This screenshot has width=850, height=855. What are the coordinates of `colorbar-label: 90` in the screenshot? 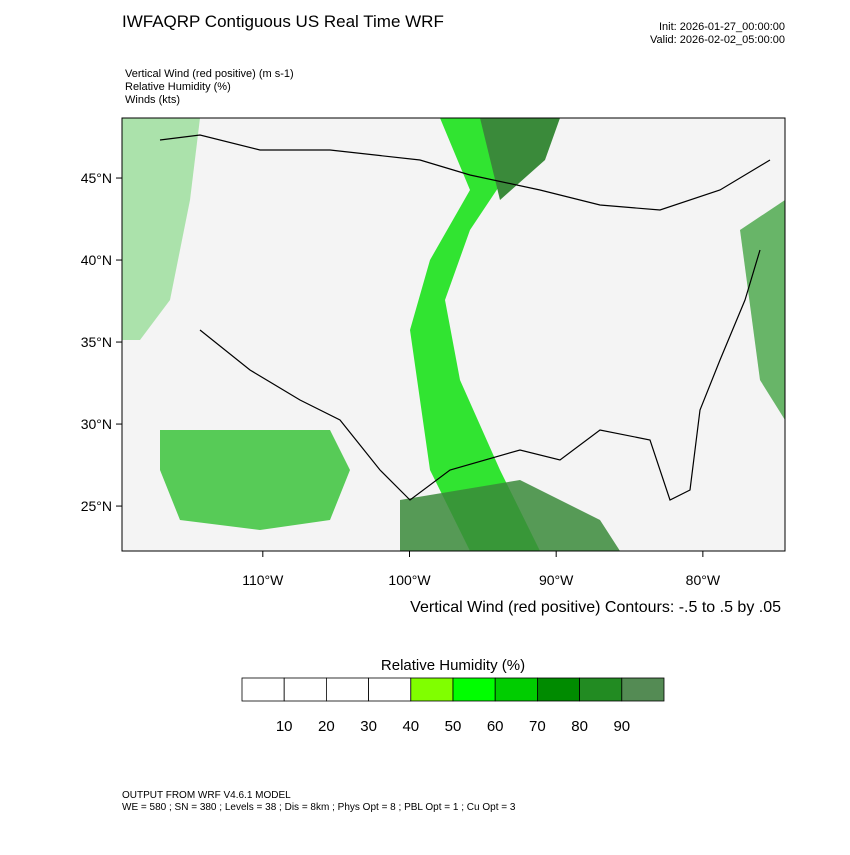 It's located at (621, 726).